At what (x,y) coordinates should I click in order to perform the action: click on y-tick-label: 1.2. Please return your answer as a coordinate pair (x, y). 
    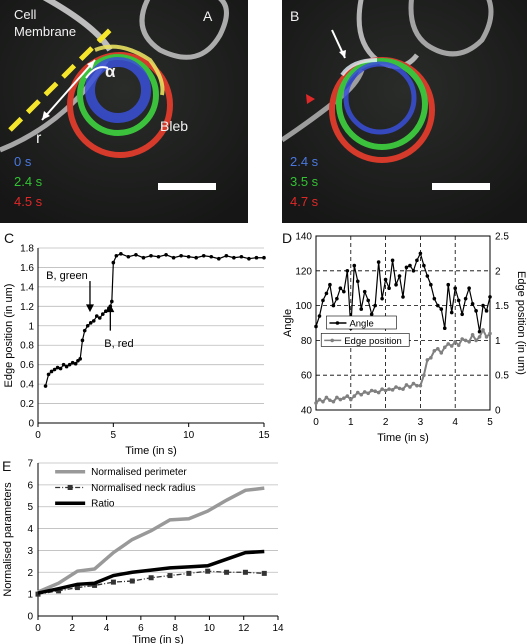
    Looking at the image, I should click on (27, 307).